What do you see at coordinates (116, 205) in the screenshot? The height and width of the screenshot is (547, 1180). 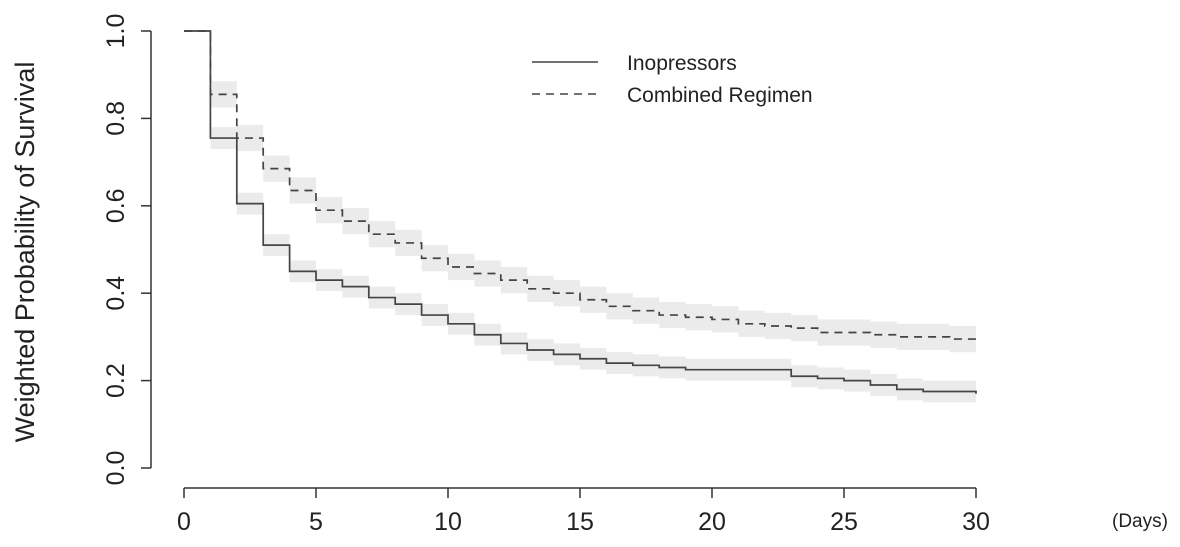 I see `y-tick-label: 0.6` at bounding box center [116, 205].